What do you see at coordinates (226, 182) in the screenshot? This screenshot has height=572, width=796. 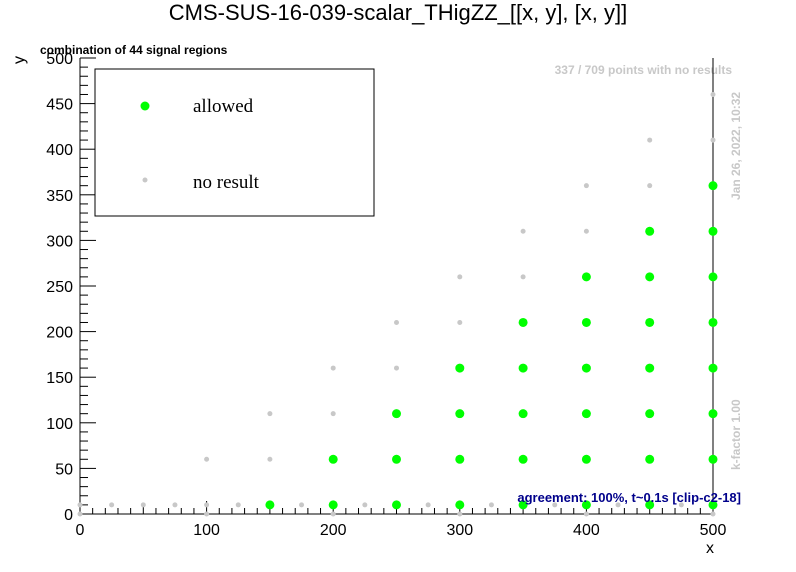 I see `legend-label-no-result: no result` at bounding box center [226, 182].